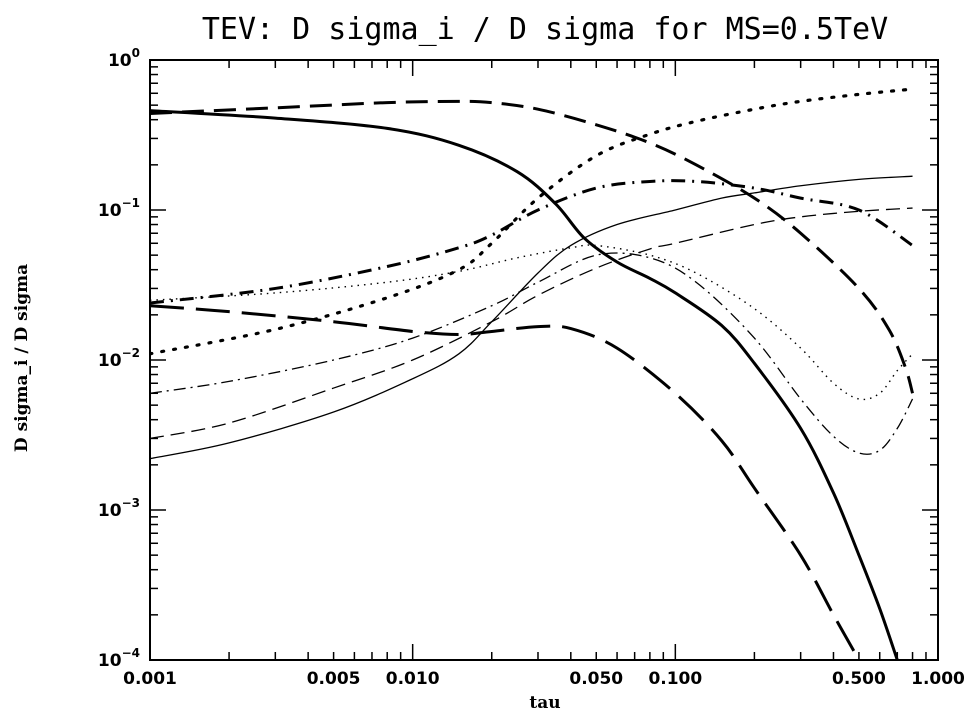 The width and height of the screenshot is (972, 717). Describe the element at coordinates (544, 703) in the screenshot. I see `x-axis-label: tau` at that location.